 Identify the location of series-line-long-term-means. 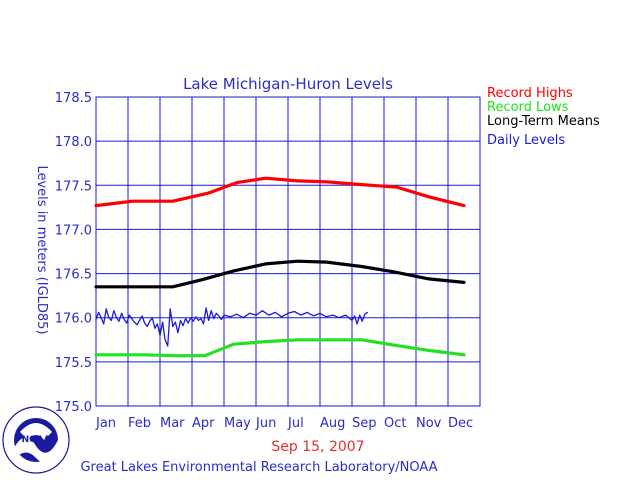
(280, 274).